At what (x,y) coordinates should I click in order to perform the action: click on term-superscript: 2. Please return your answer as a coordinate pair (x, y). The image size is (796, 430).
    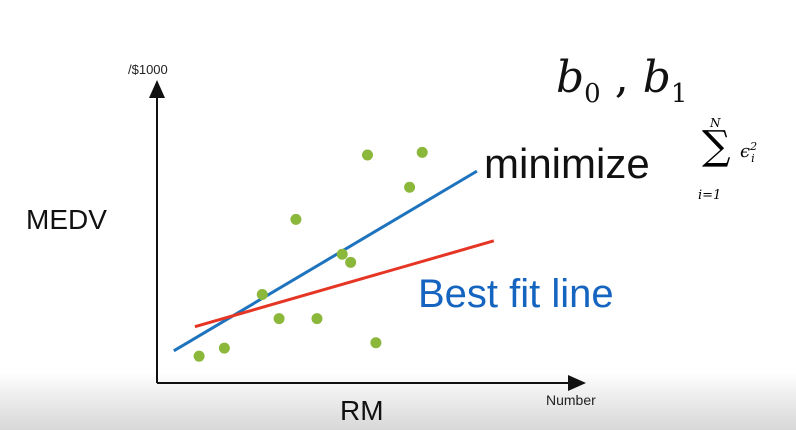
    Looking at the image, I should click on (754, 146).